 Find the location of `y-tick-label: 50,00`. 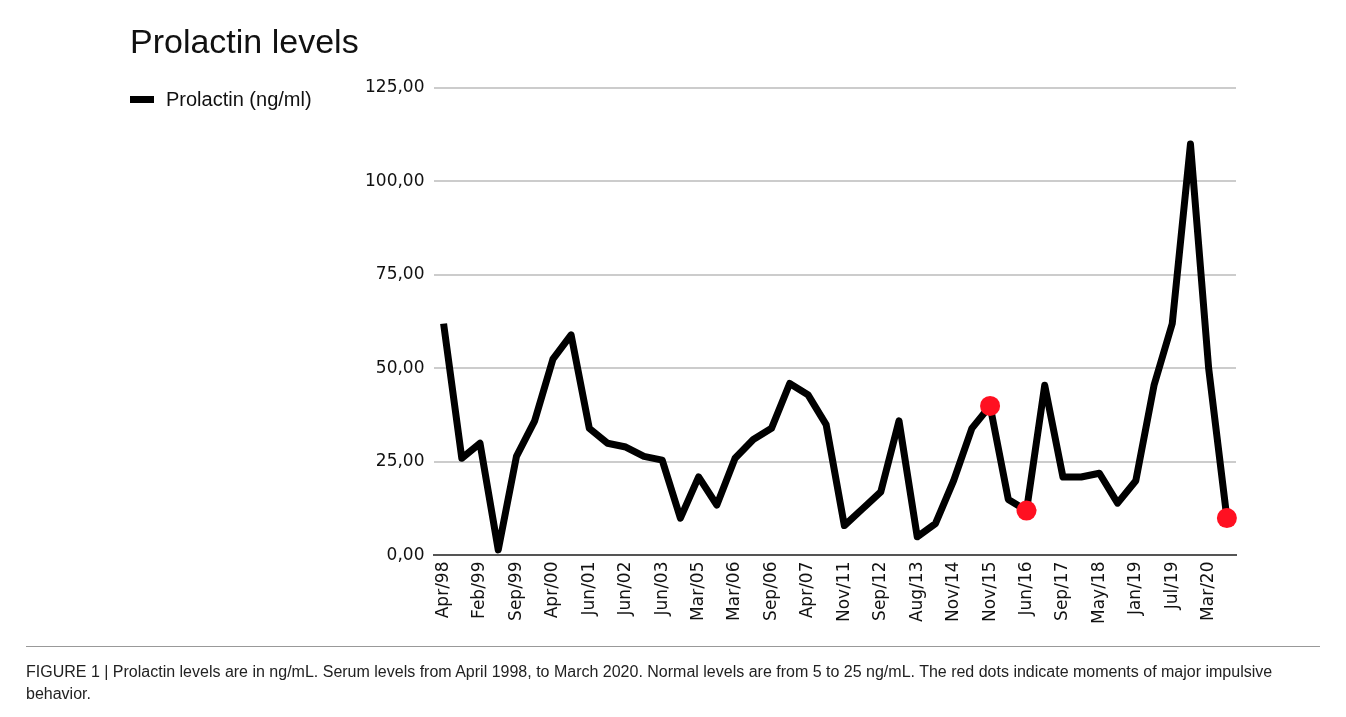

y-tick-label: 50,00 is located at coordinates (400, 366).